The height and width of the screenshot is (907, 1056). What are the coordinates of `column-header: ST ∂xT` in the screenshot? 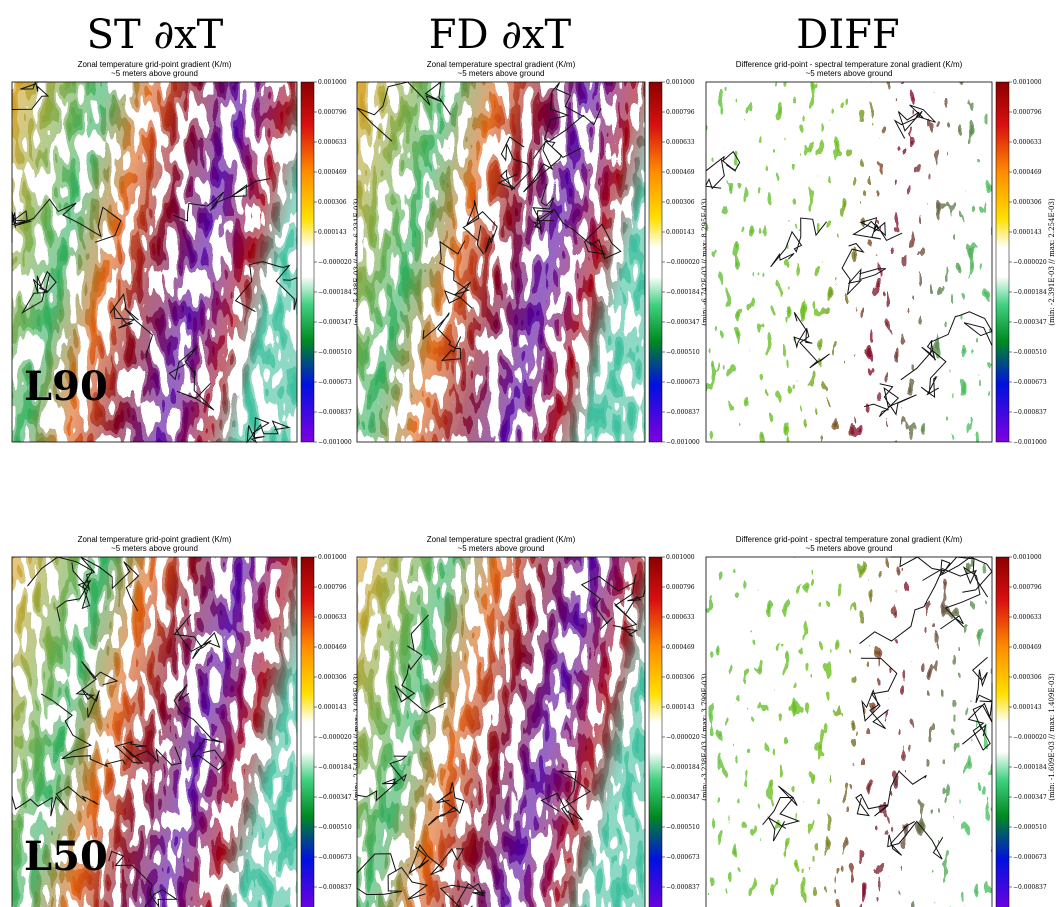 It's located at (155, 35).